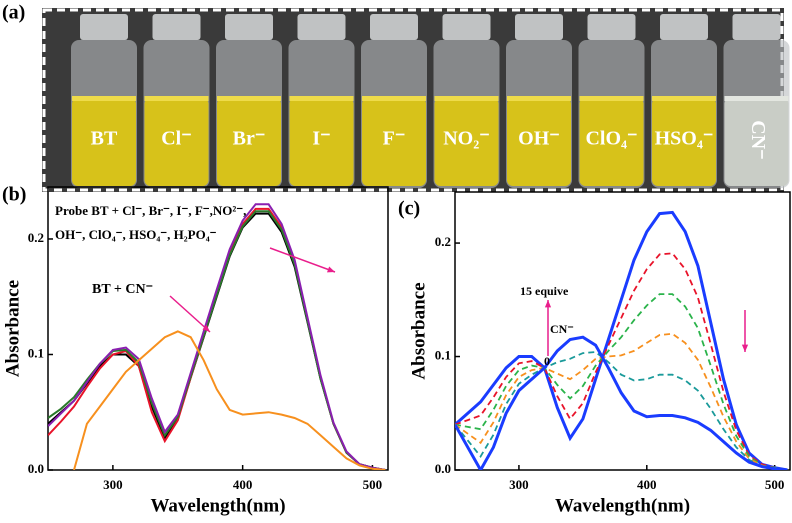  Describe the element at coordinates (150, 210) in the screenshot. I see `annotation: Probe BT + Cl⁻, Br⁻, I⁻, F⁻,NO²⁻,` at that location.